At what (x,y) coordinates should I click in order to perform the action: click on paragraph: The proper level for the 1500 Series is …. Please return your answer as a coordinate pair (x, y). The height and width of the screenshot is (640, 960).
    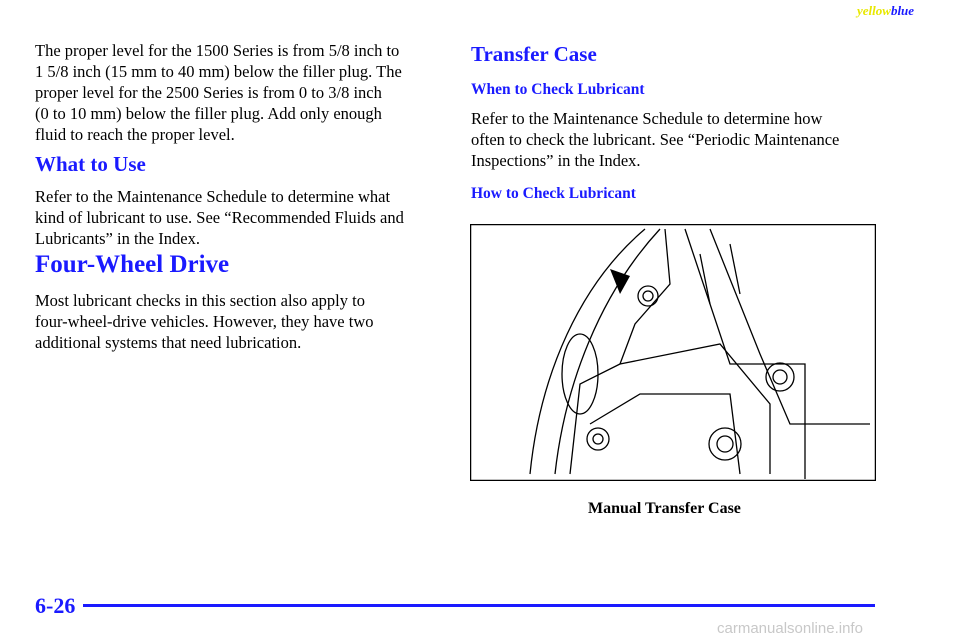
    Looking at the image, I should click on (218, 92).